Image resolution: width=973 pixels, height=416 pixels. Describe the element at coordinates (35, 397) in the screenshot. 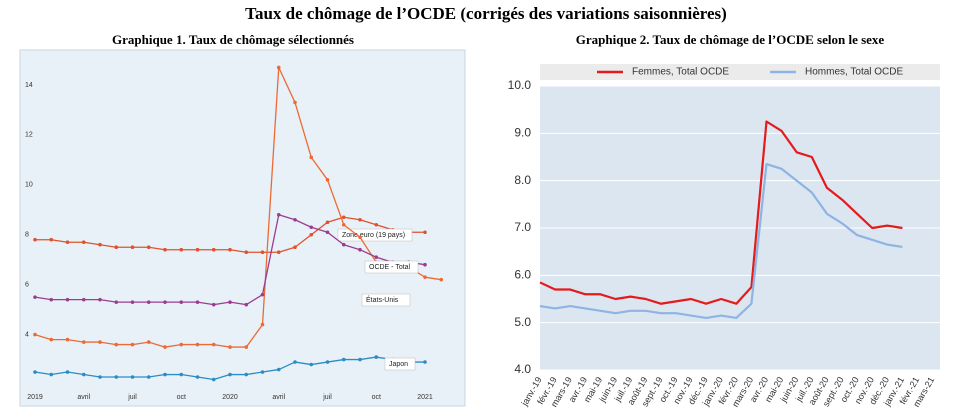

I see `x-tick-label: 2019` at that location.